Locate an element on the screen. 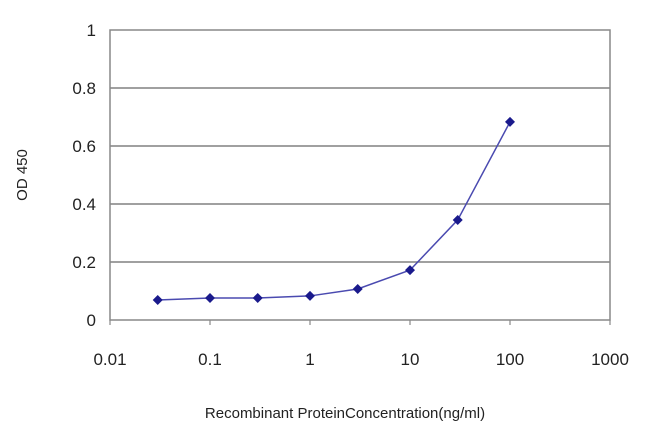 This screenshot has width=650, height=434. y-tick-label: 0.6 is located at coordinates (84, 146).